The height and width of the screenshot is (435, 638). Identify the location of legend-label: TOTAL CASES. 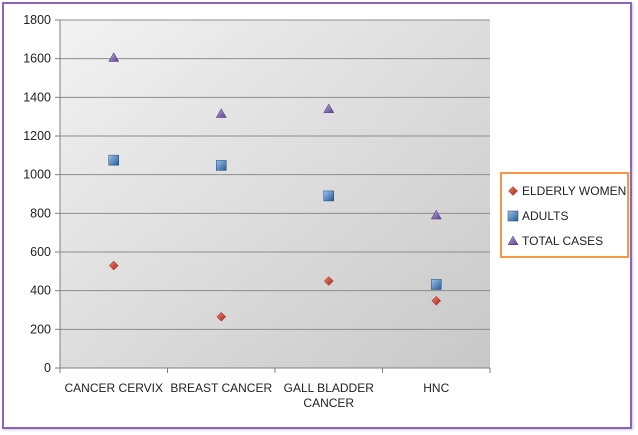
(562, 241).